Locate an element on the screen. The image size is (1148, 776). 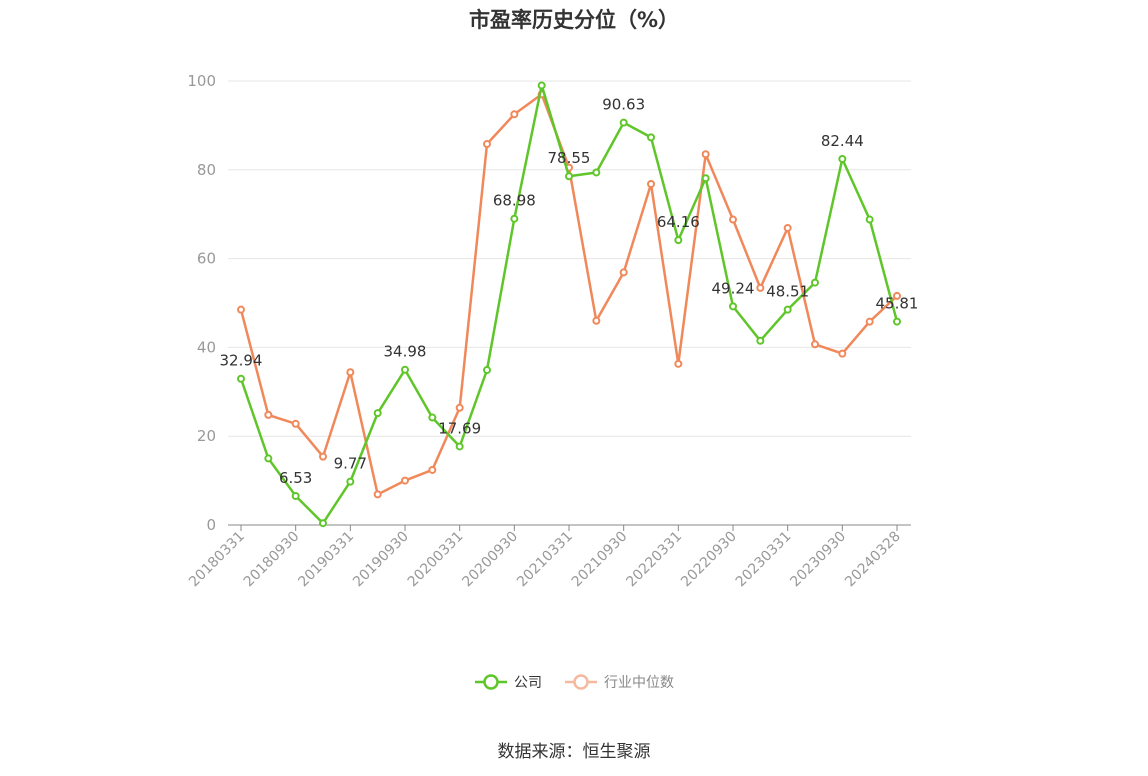
legend-label-company: 公司 is located at coordinates (528, 683).